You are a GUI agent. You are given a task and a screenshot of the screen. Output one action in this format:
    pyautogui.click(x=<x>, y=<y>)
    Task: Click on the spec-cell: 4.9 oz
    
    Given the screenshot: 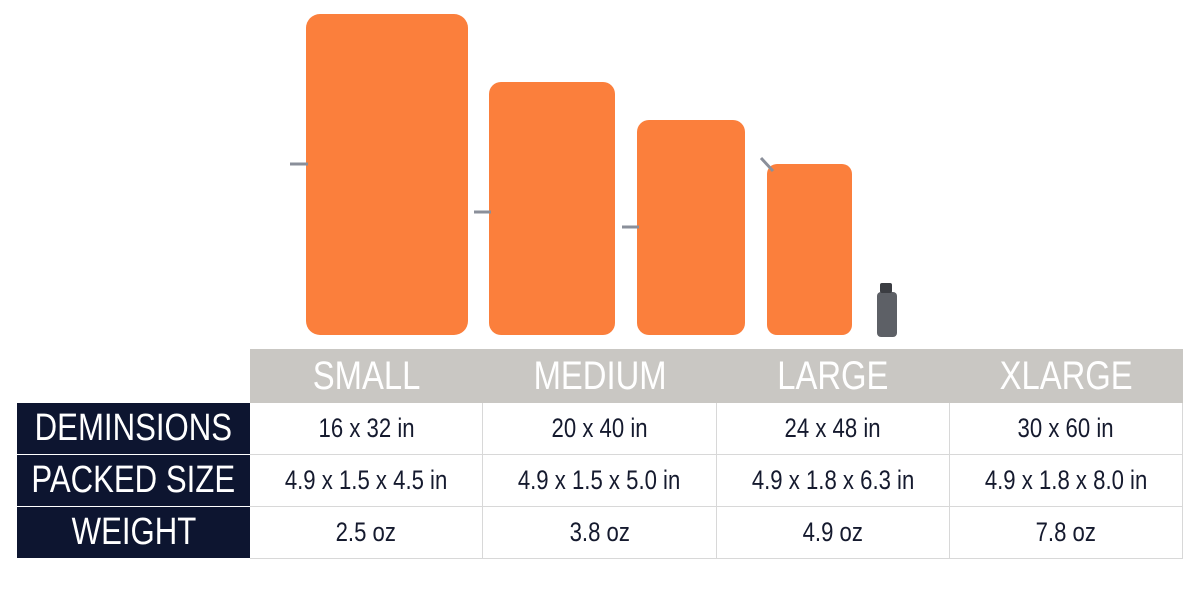 What is the action you would take?
    pyautogui.click(x=833, y=533)
    